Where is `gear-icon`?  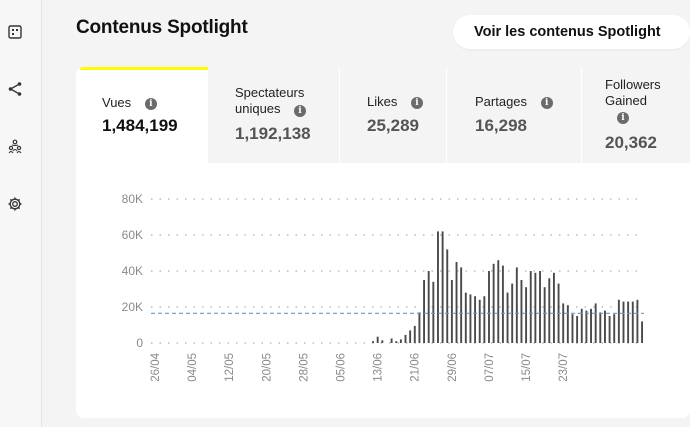 gear-icon is located at coordinates (15, 204).